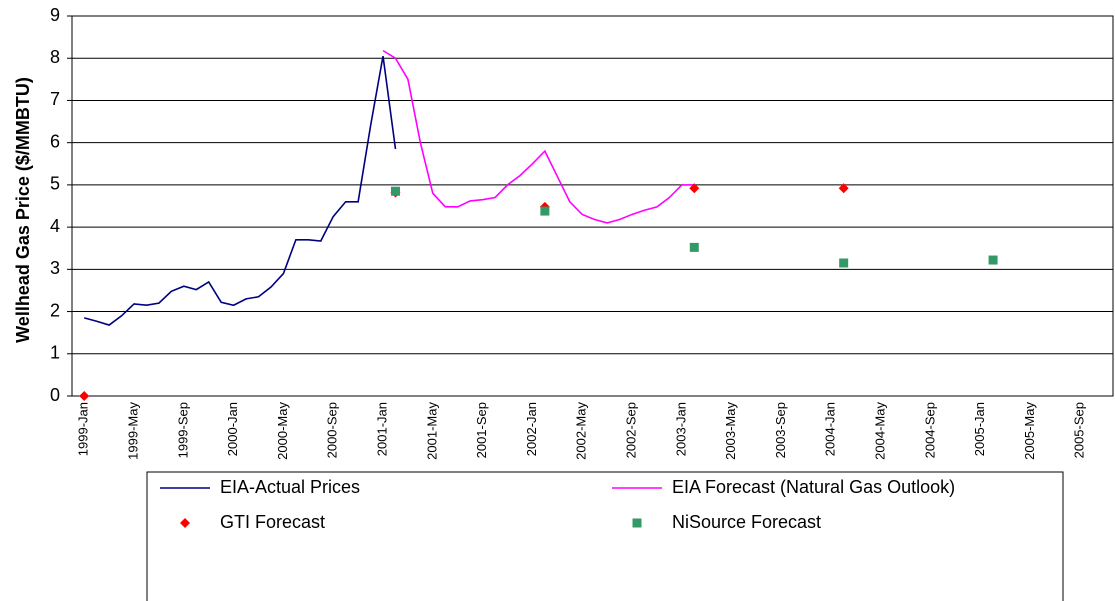  What do you see at coordinates (1079, 430) in the screenshot?
I see `x-tick-label: 2005-Sep` at bounding box center [1079, 430].